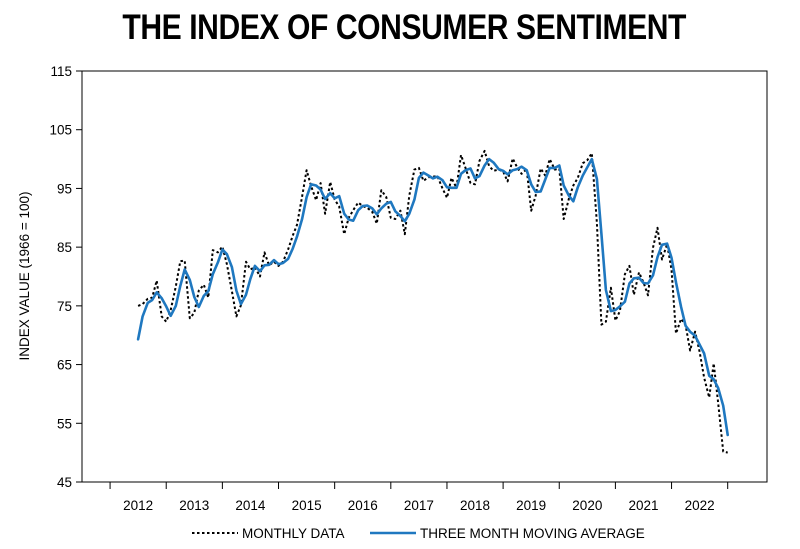 This screenshot has width=800, height=549. Describe the element at coordinates (418, 533) in the screenshot. I see `legend: MONTHLY DATA THREE MONTH MOVING AVERAGE` at that location.